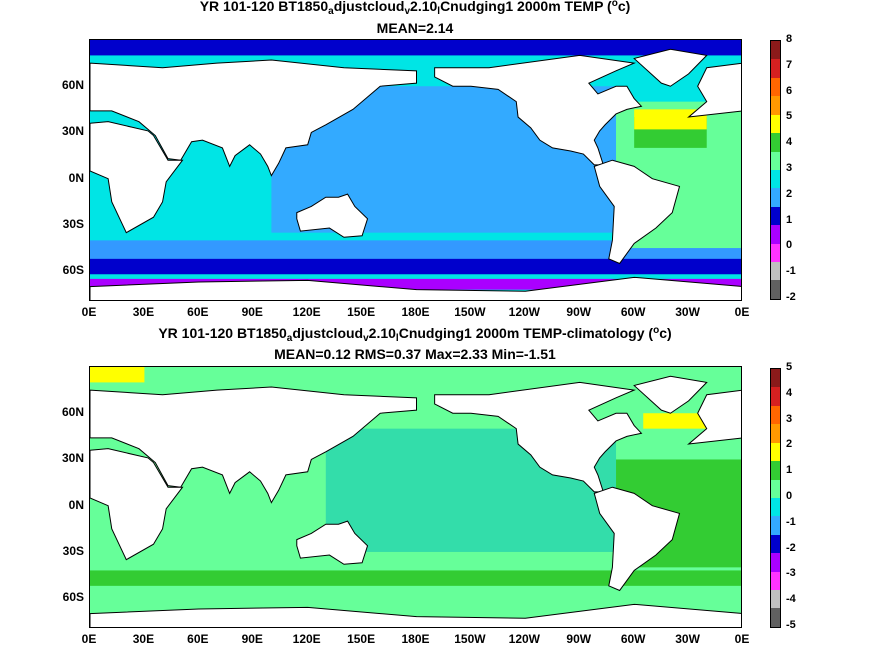  Describe the element at coordinates (791, 271) in the screenshot. I see `colorbar-tick-label: -1` at that location.